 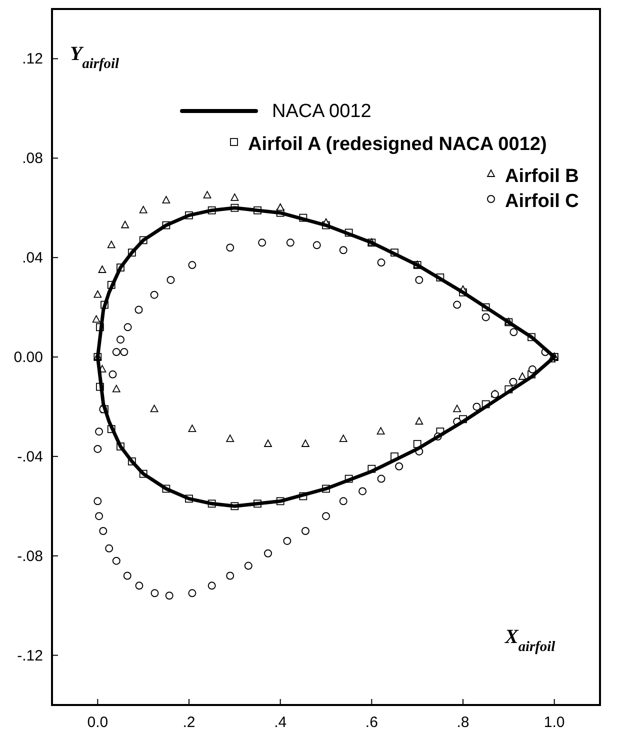 I want to click on x-tick-label: .8, so click(x=463, y=722).